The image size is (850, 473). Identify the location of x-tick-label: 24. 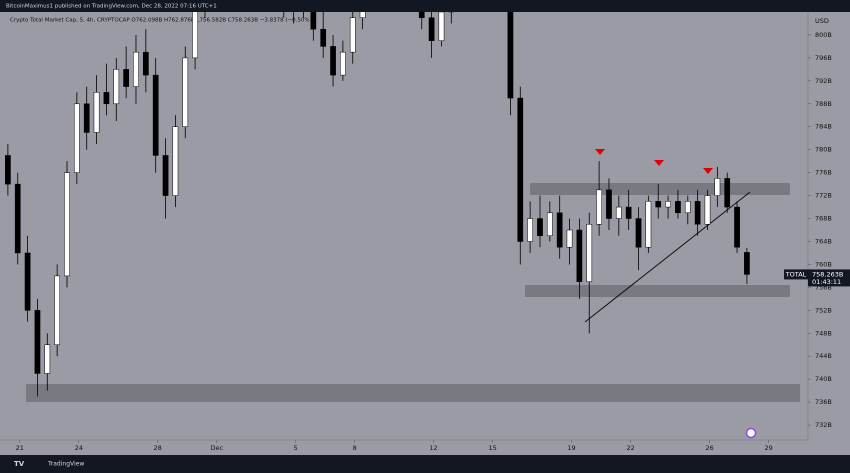
(79, 448).